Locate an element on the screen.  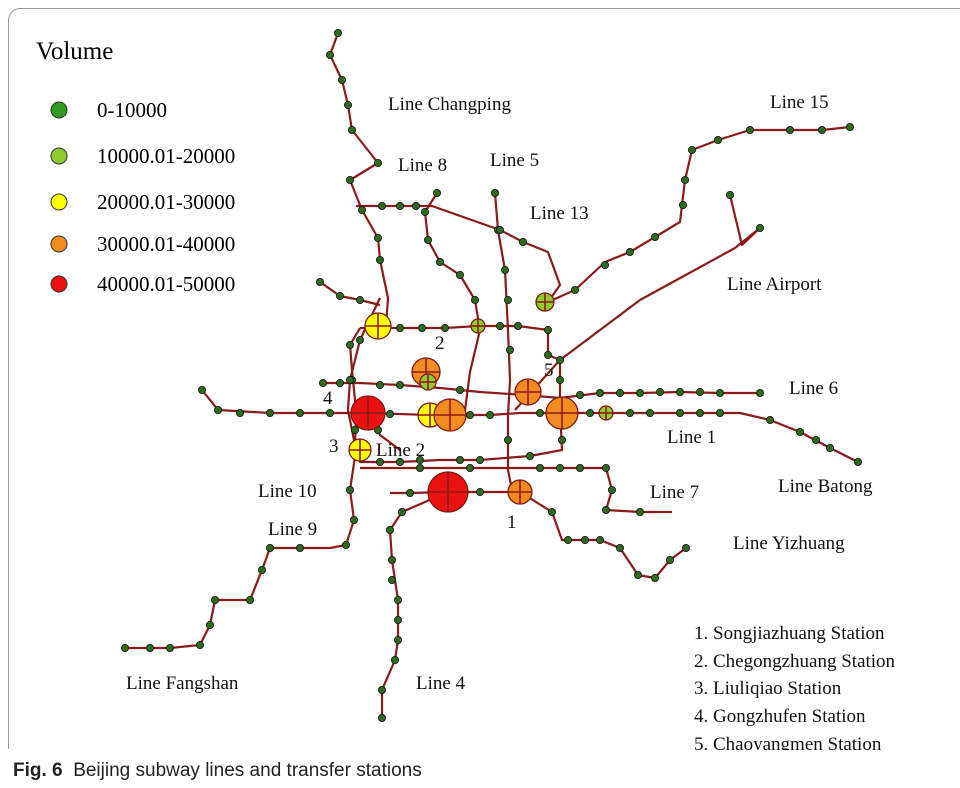
transfer-small-green is located at coordinates (428, 382).